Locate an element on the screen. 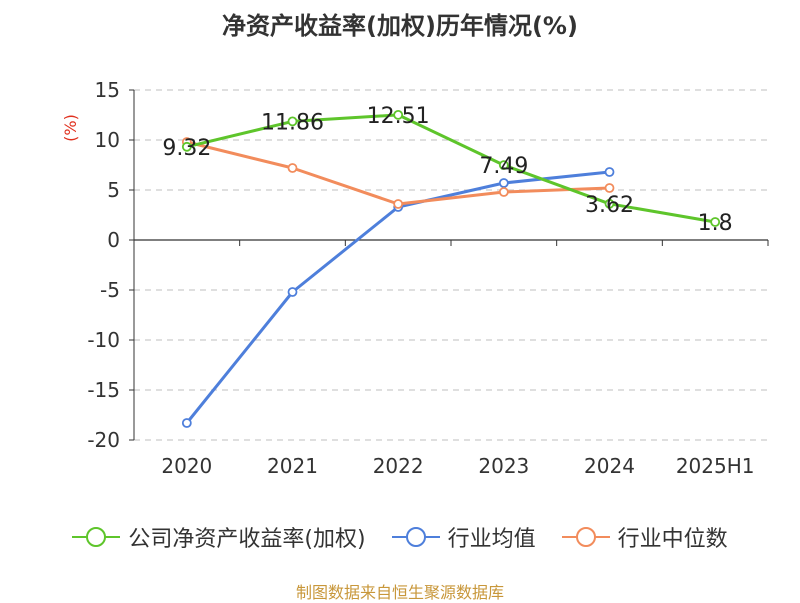  y-tick-label: 0 is located at coordinates (113, 240).